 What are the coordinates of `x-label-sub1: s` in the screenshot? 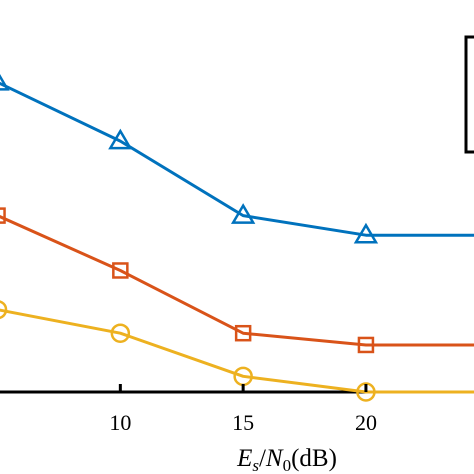 It's located at (255, 465).